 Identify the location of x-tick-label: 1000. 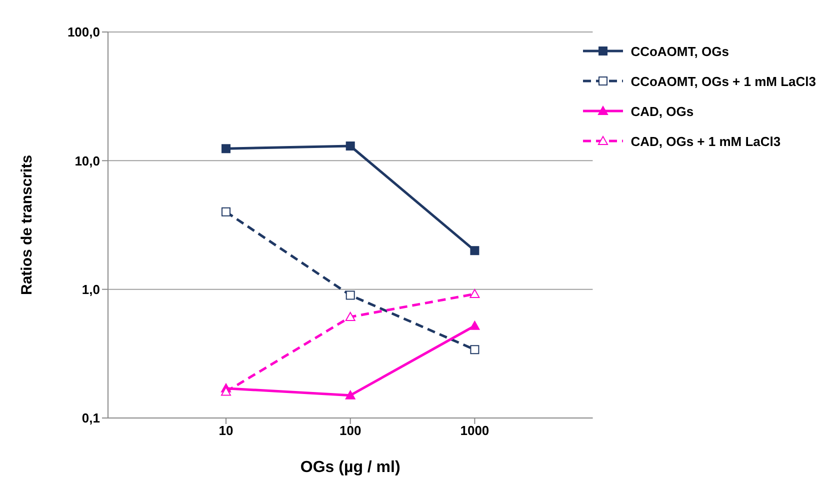
(475, 430).